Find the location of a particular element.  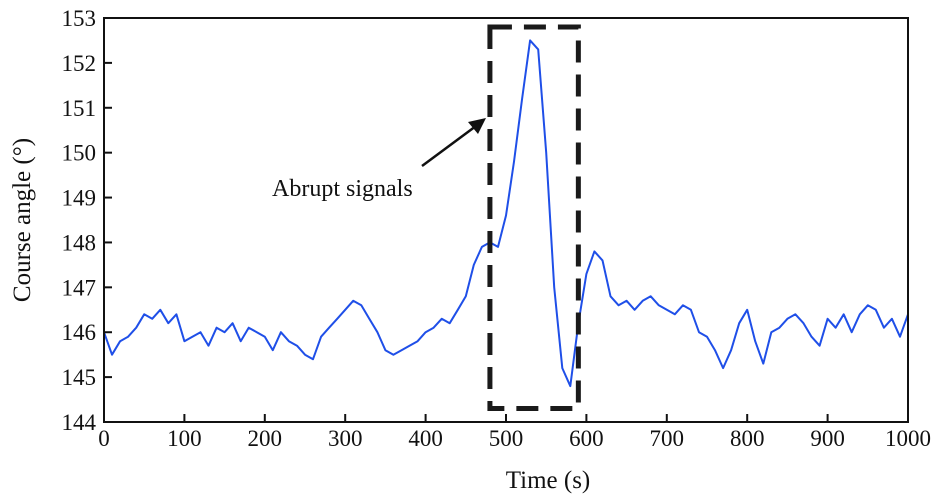

x-tick-label: 500 is located at coordinates (506, 438).